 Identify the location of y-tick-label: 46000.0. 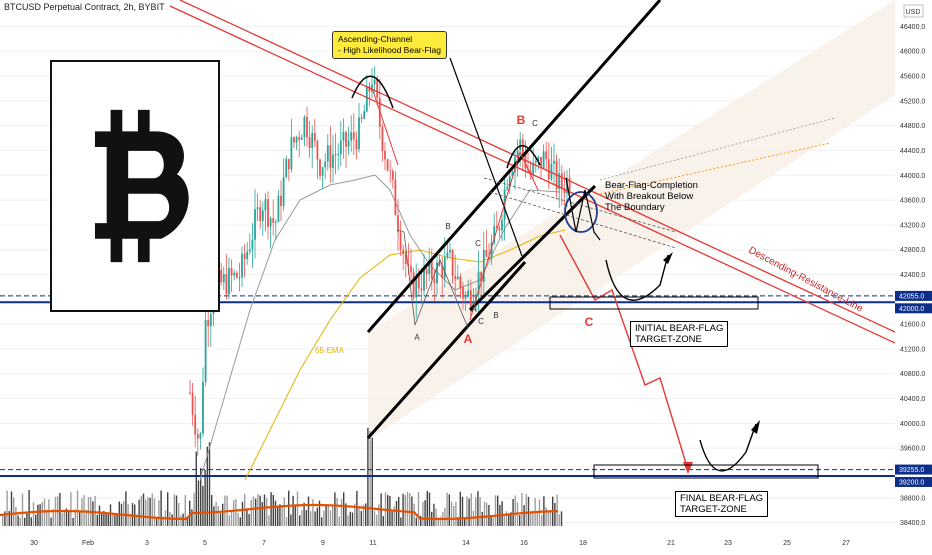
(912, 52).